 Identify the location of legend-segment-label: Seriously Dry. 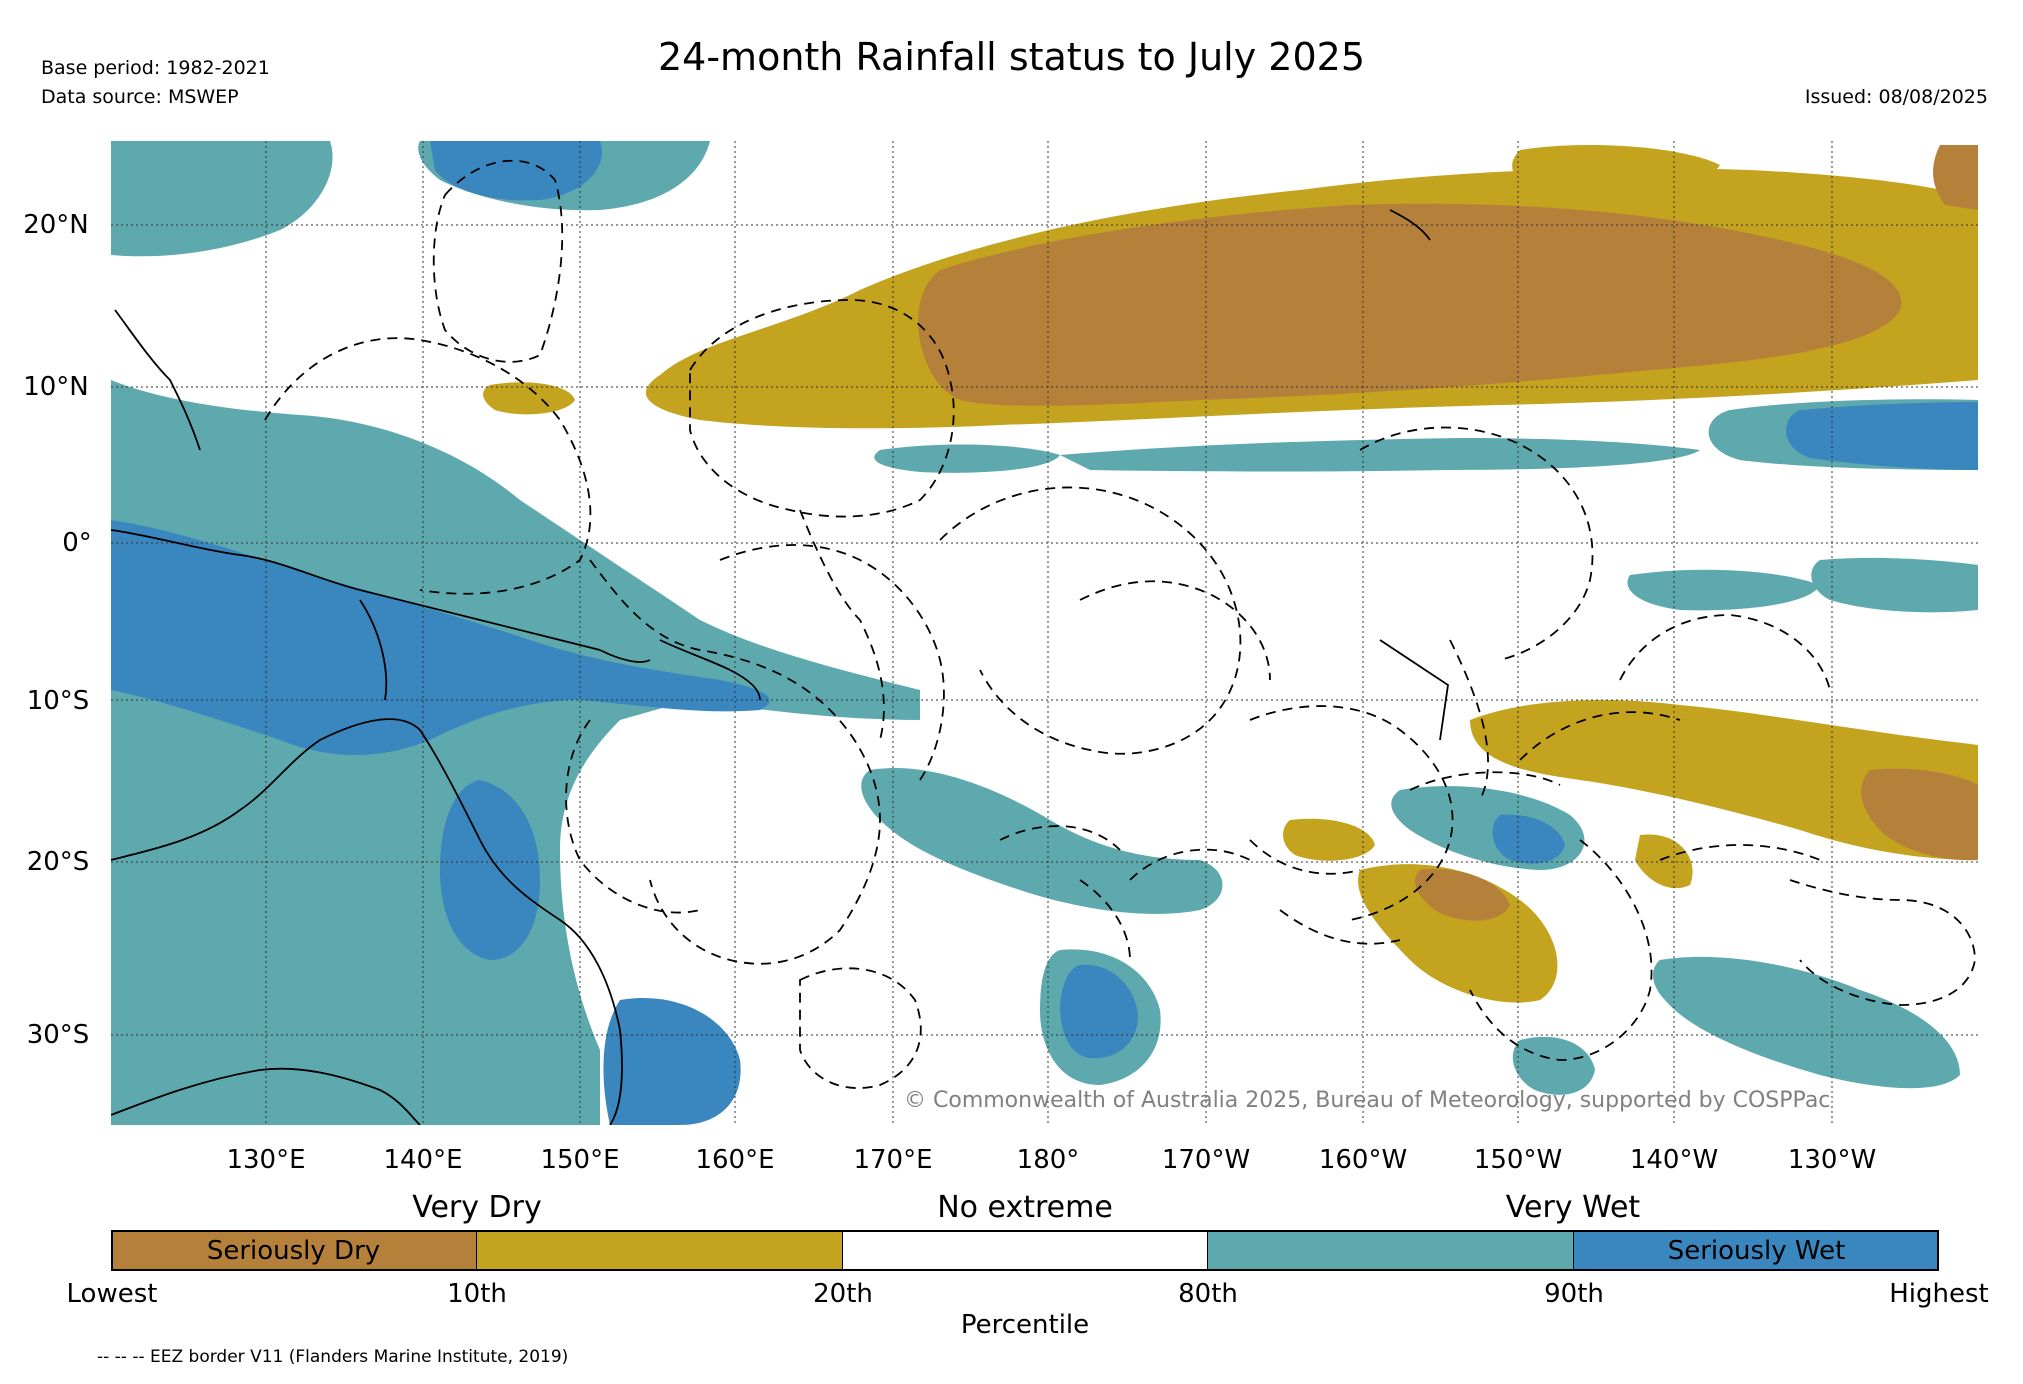
(293, 1250).